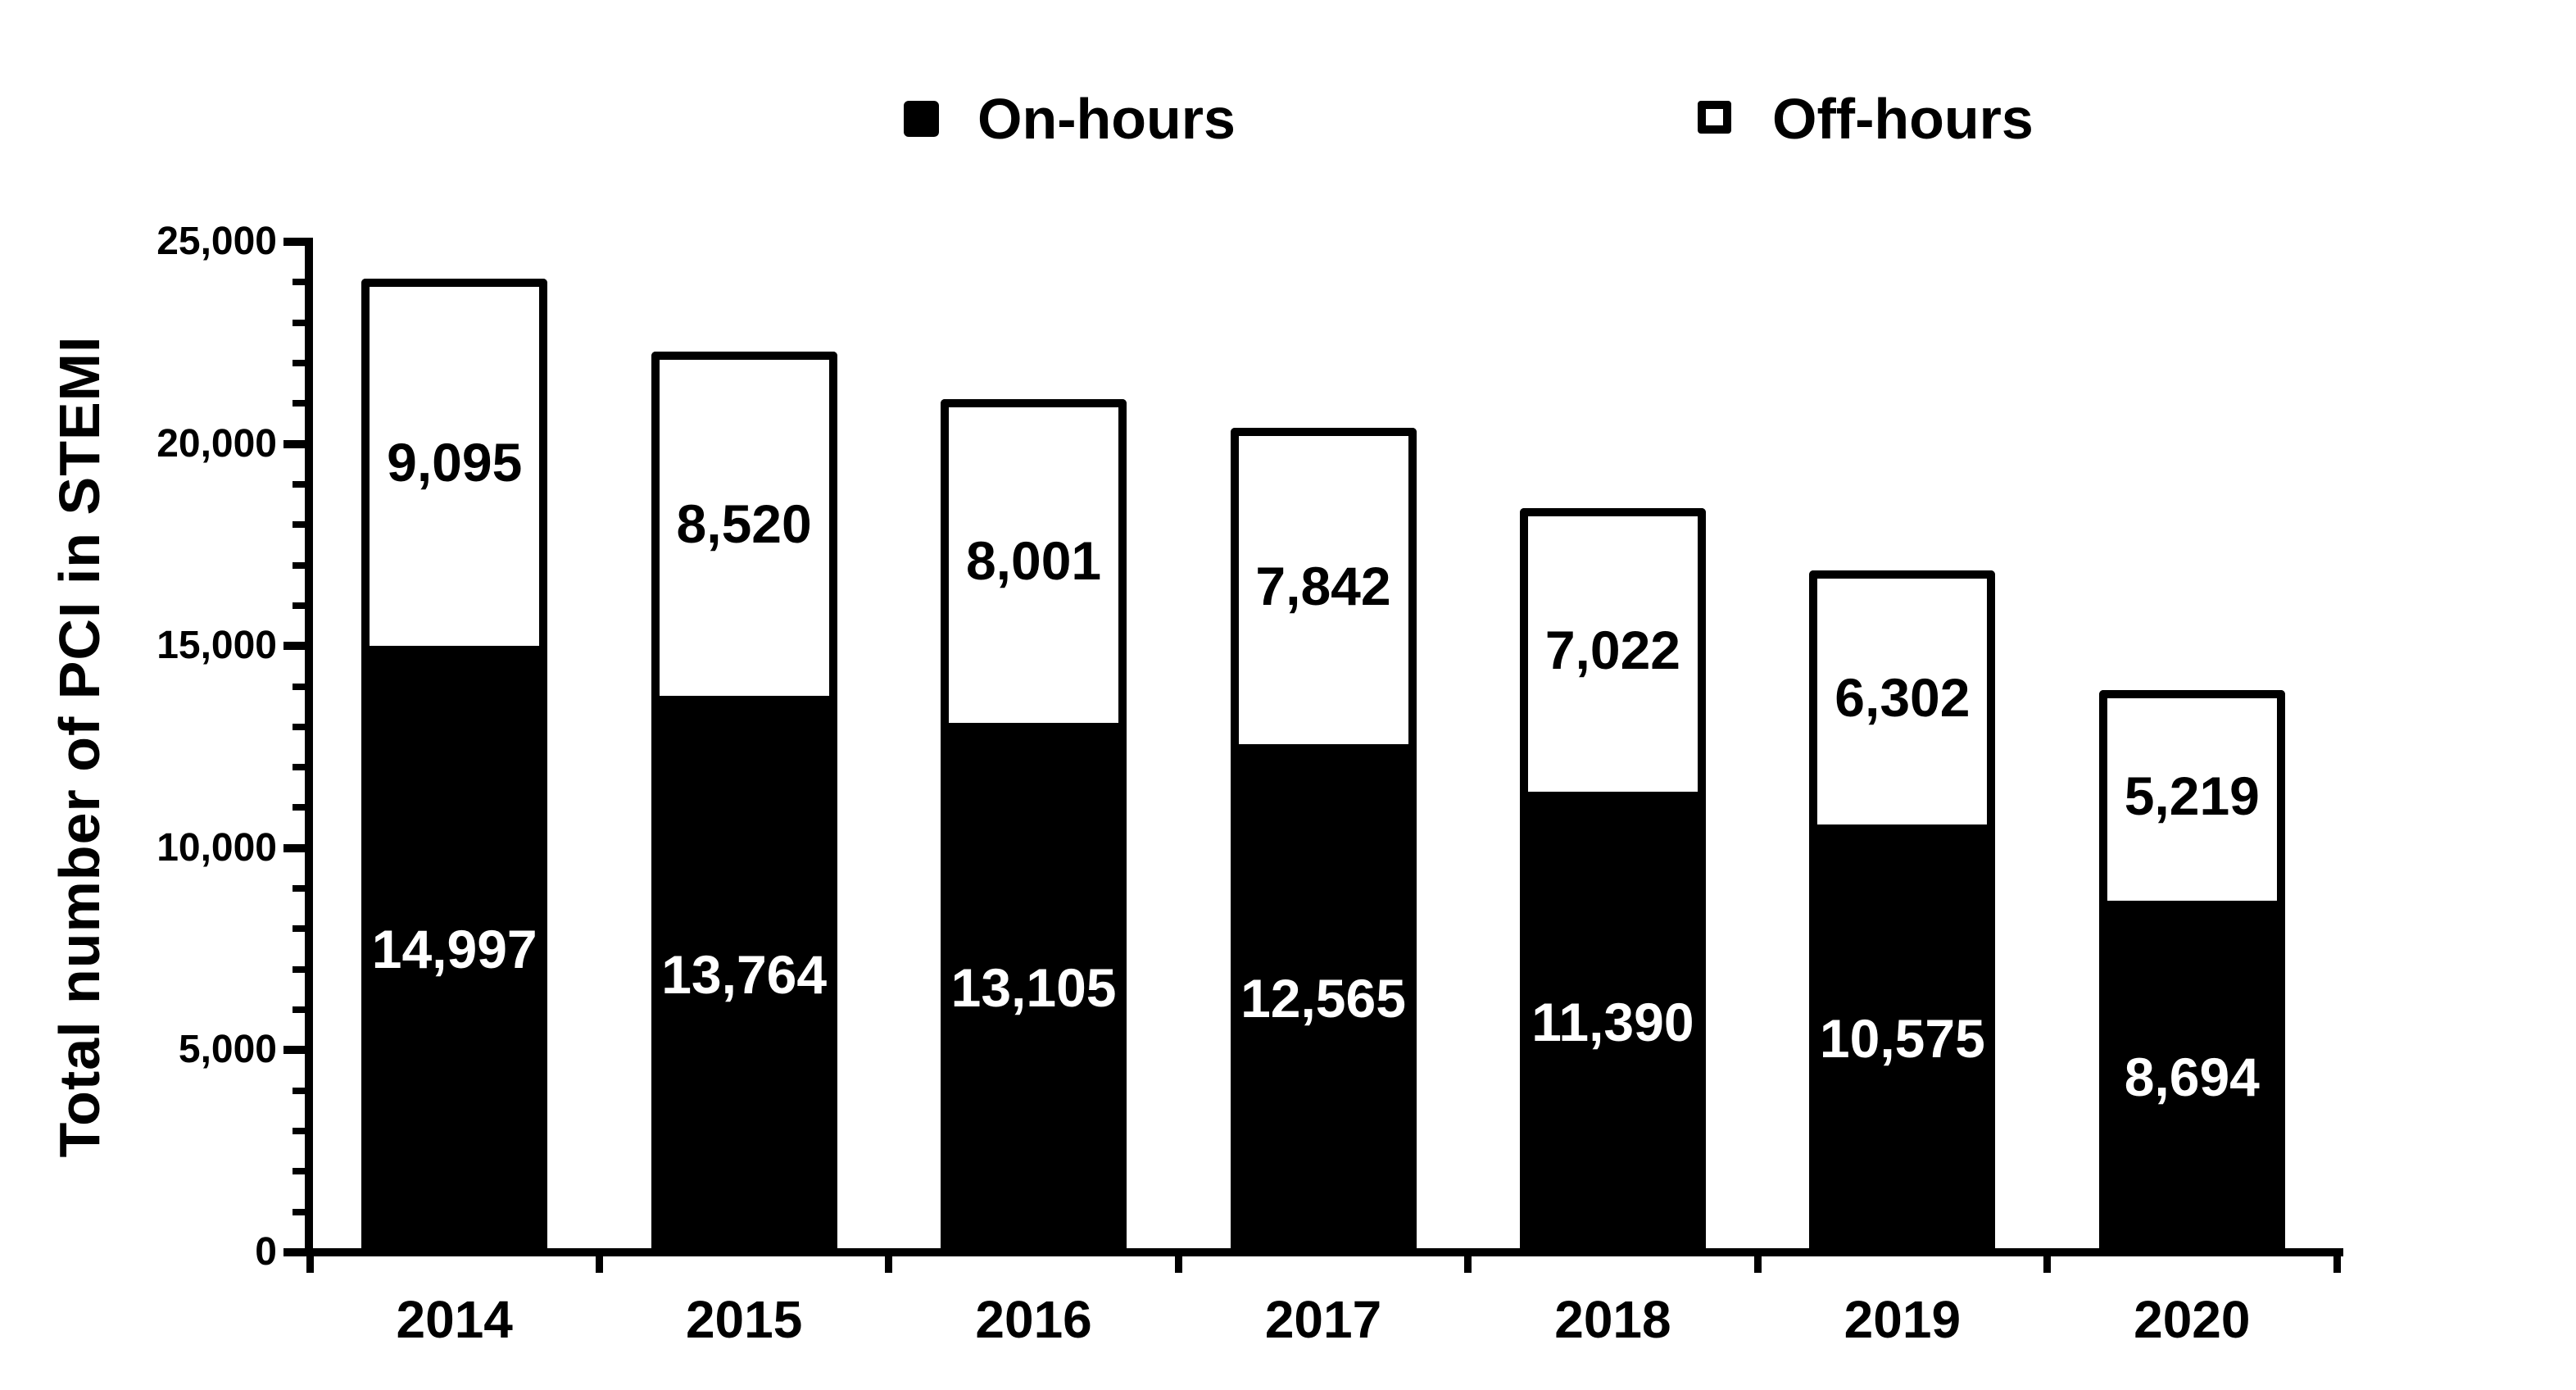 The width and height of the screenshot is (2576, 1390). I want to click on x-category-label-2017: 2017, so click(1323, 1319).